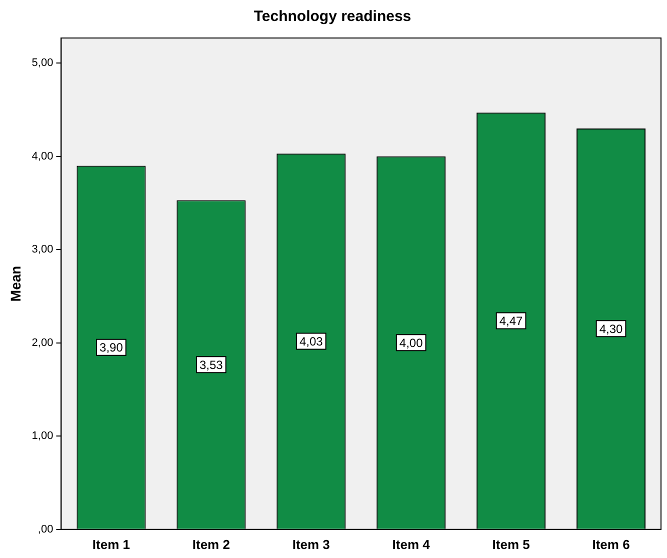 The height and width of the screenshot is (558, 667). What do you see at coordinates (43, 342) in the screenshot?
I see `y-tick-label: 2,00` at bounding box center [43, 342].